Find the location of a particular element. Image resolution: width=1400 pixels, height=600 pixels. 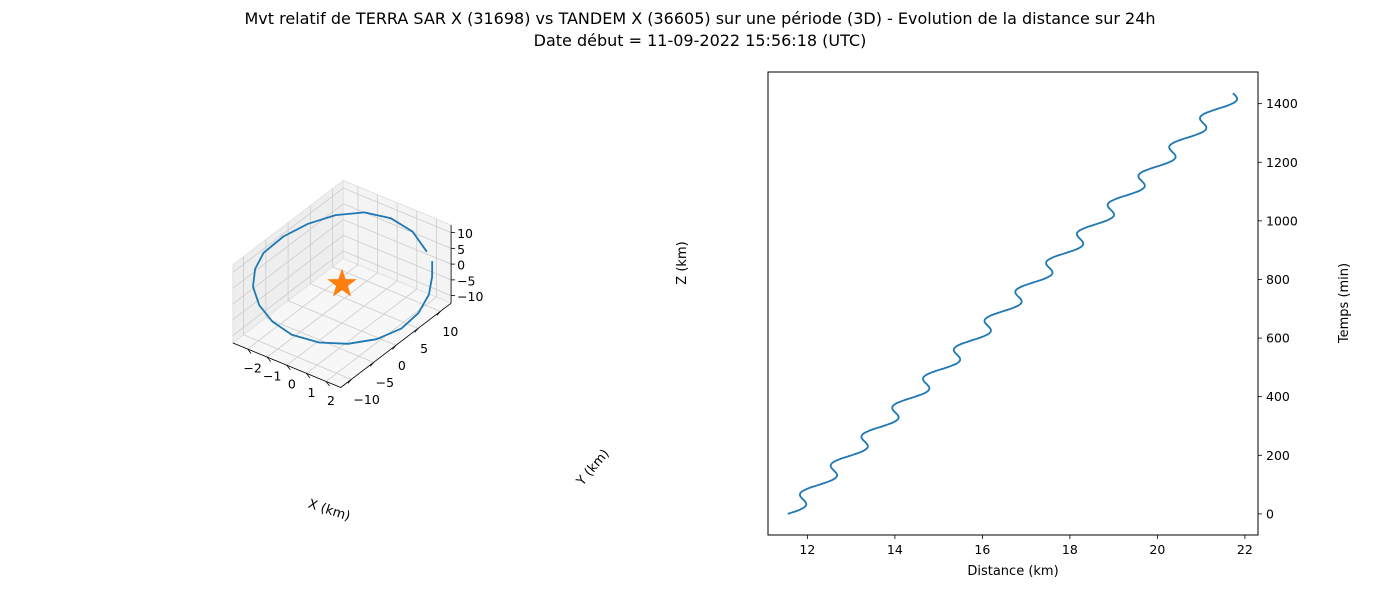

x-tick-label: 0 is located at coordinates (292, 384).